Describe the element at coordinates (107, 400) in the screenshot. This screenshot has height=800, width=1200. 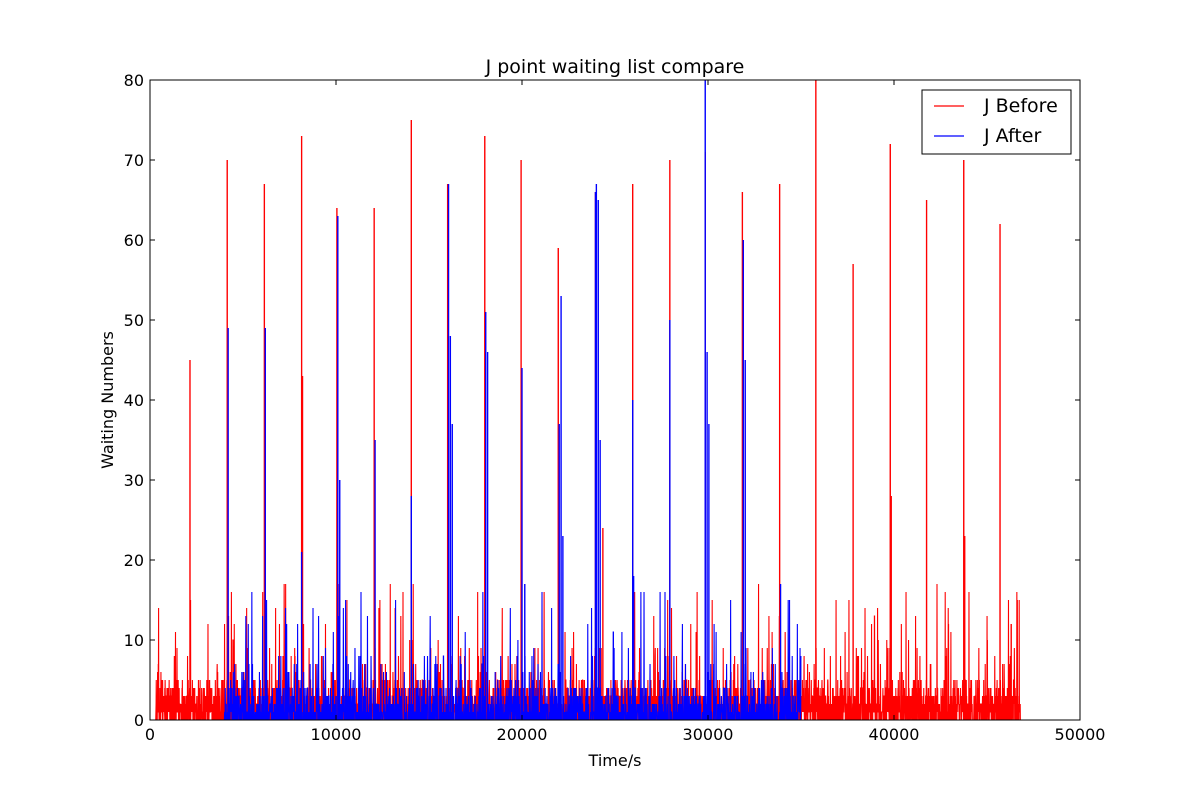
I see `y-axis-label: Waiting Numbers` at that location.